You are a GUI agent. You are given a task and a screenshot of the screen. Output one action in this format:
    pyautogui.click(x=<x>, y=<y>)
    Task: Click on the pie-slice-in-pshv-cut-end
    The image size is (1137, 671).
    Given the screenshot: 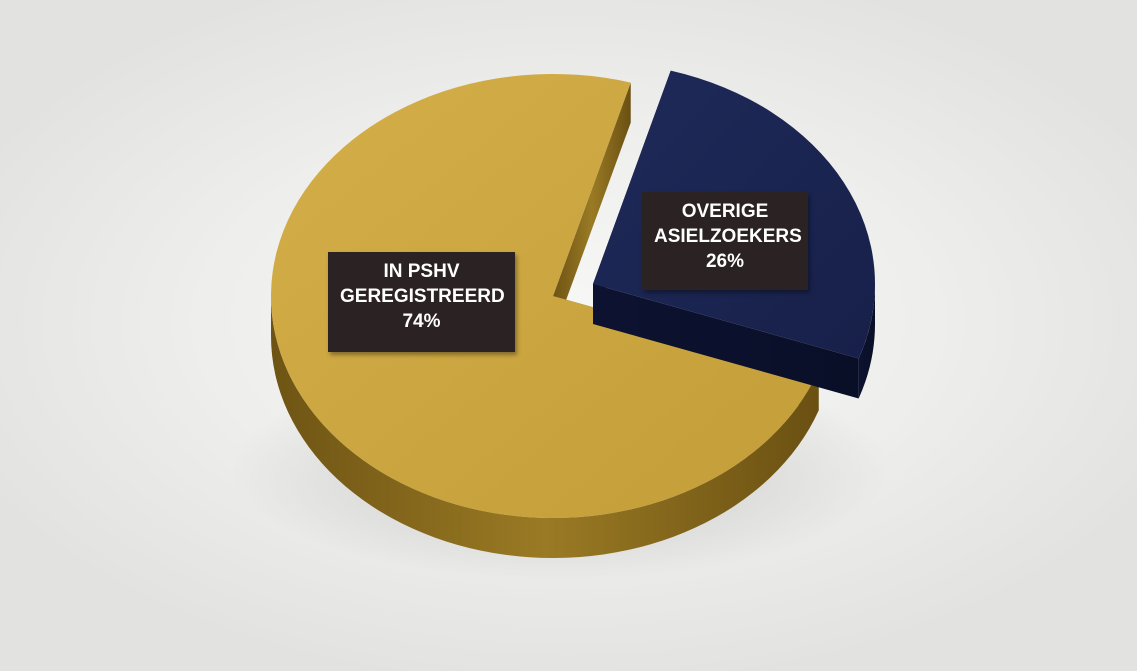 What is the action you would take?
    pyautogui.click(x=592, y=209)
    